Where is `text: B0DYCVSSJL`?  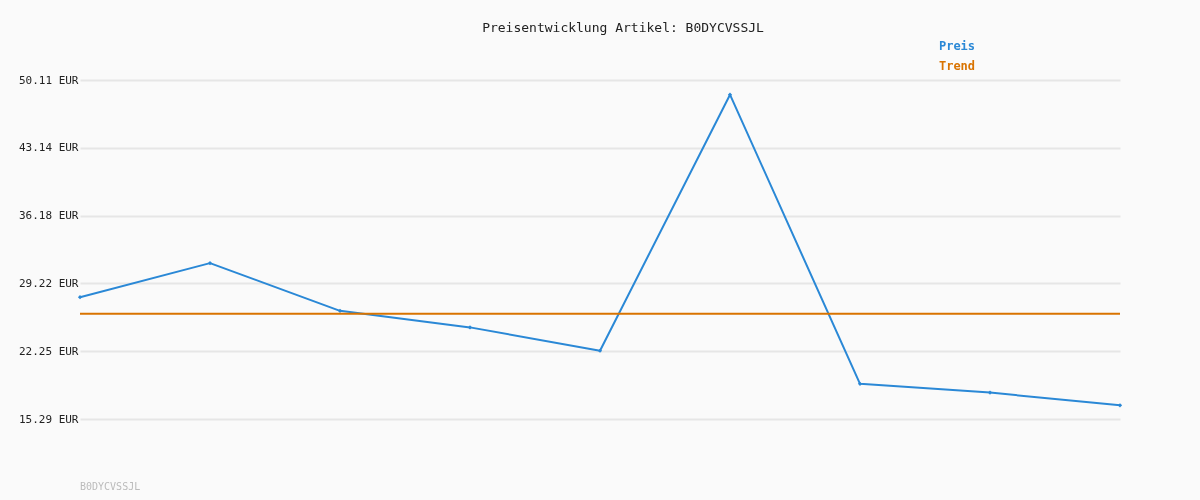 text: B0DYCVSSJL is located at coordinates (110, 486).